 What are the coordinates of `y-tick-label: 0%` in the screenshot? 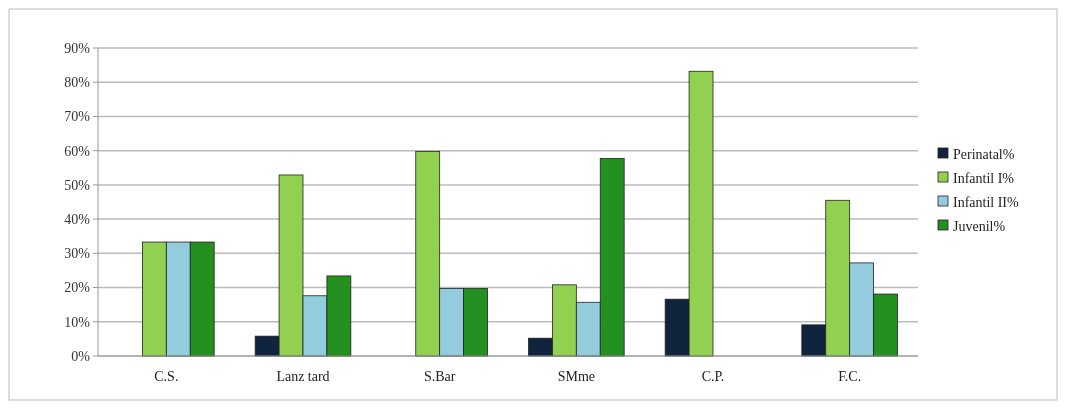 It's located at (81, 356).